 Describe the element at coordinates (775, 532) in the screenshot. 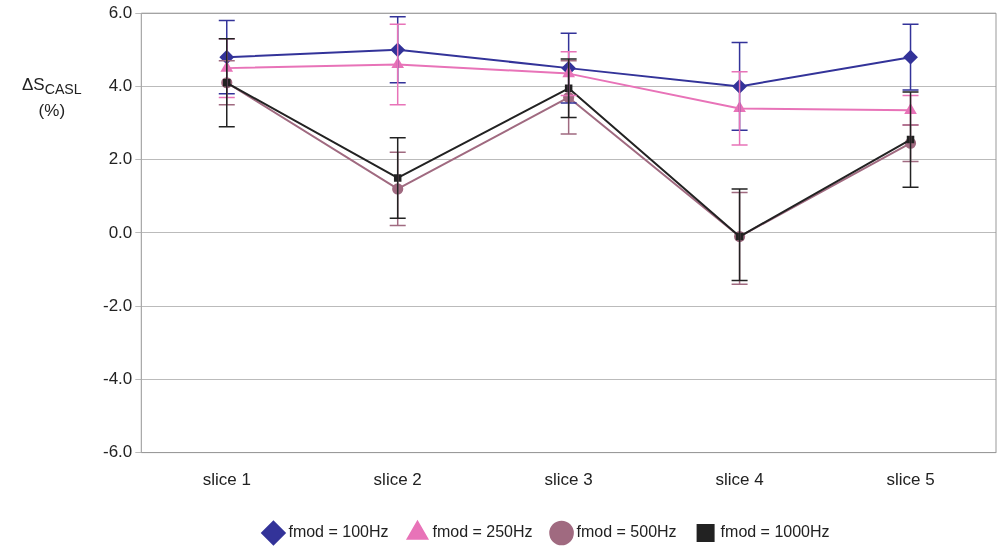

I see `legend-label: fmod = 1000Hz` at that location.